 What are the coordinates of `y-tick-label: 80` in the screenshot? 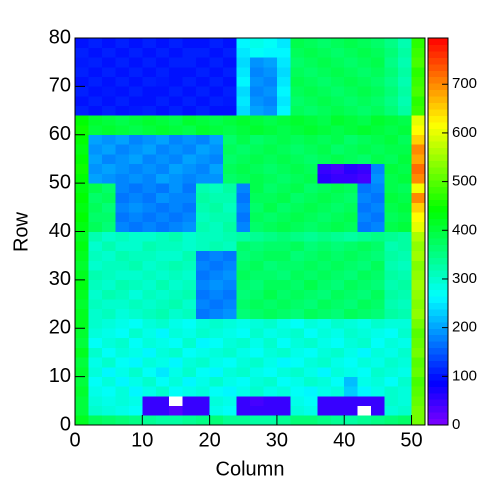 It's located at (60, 37).